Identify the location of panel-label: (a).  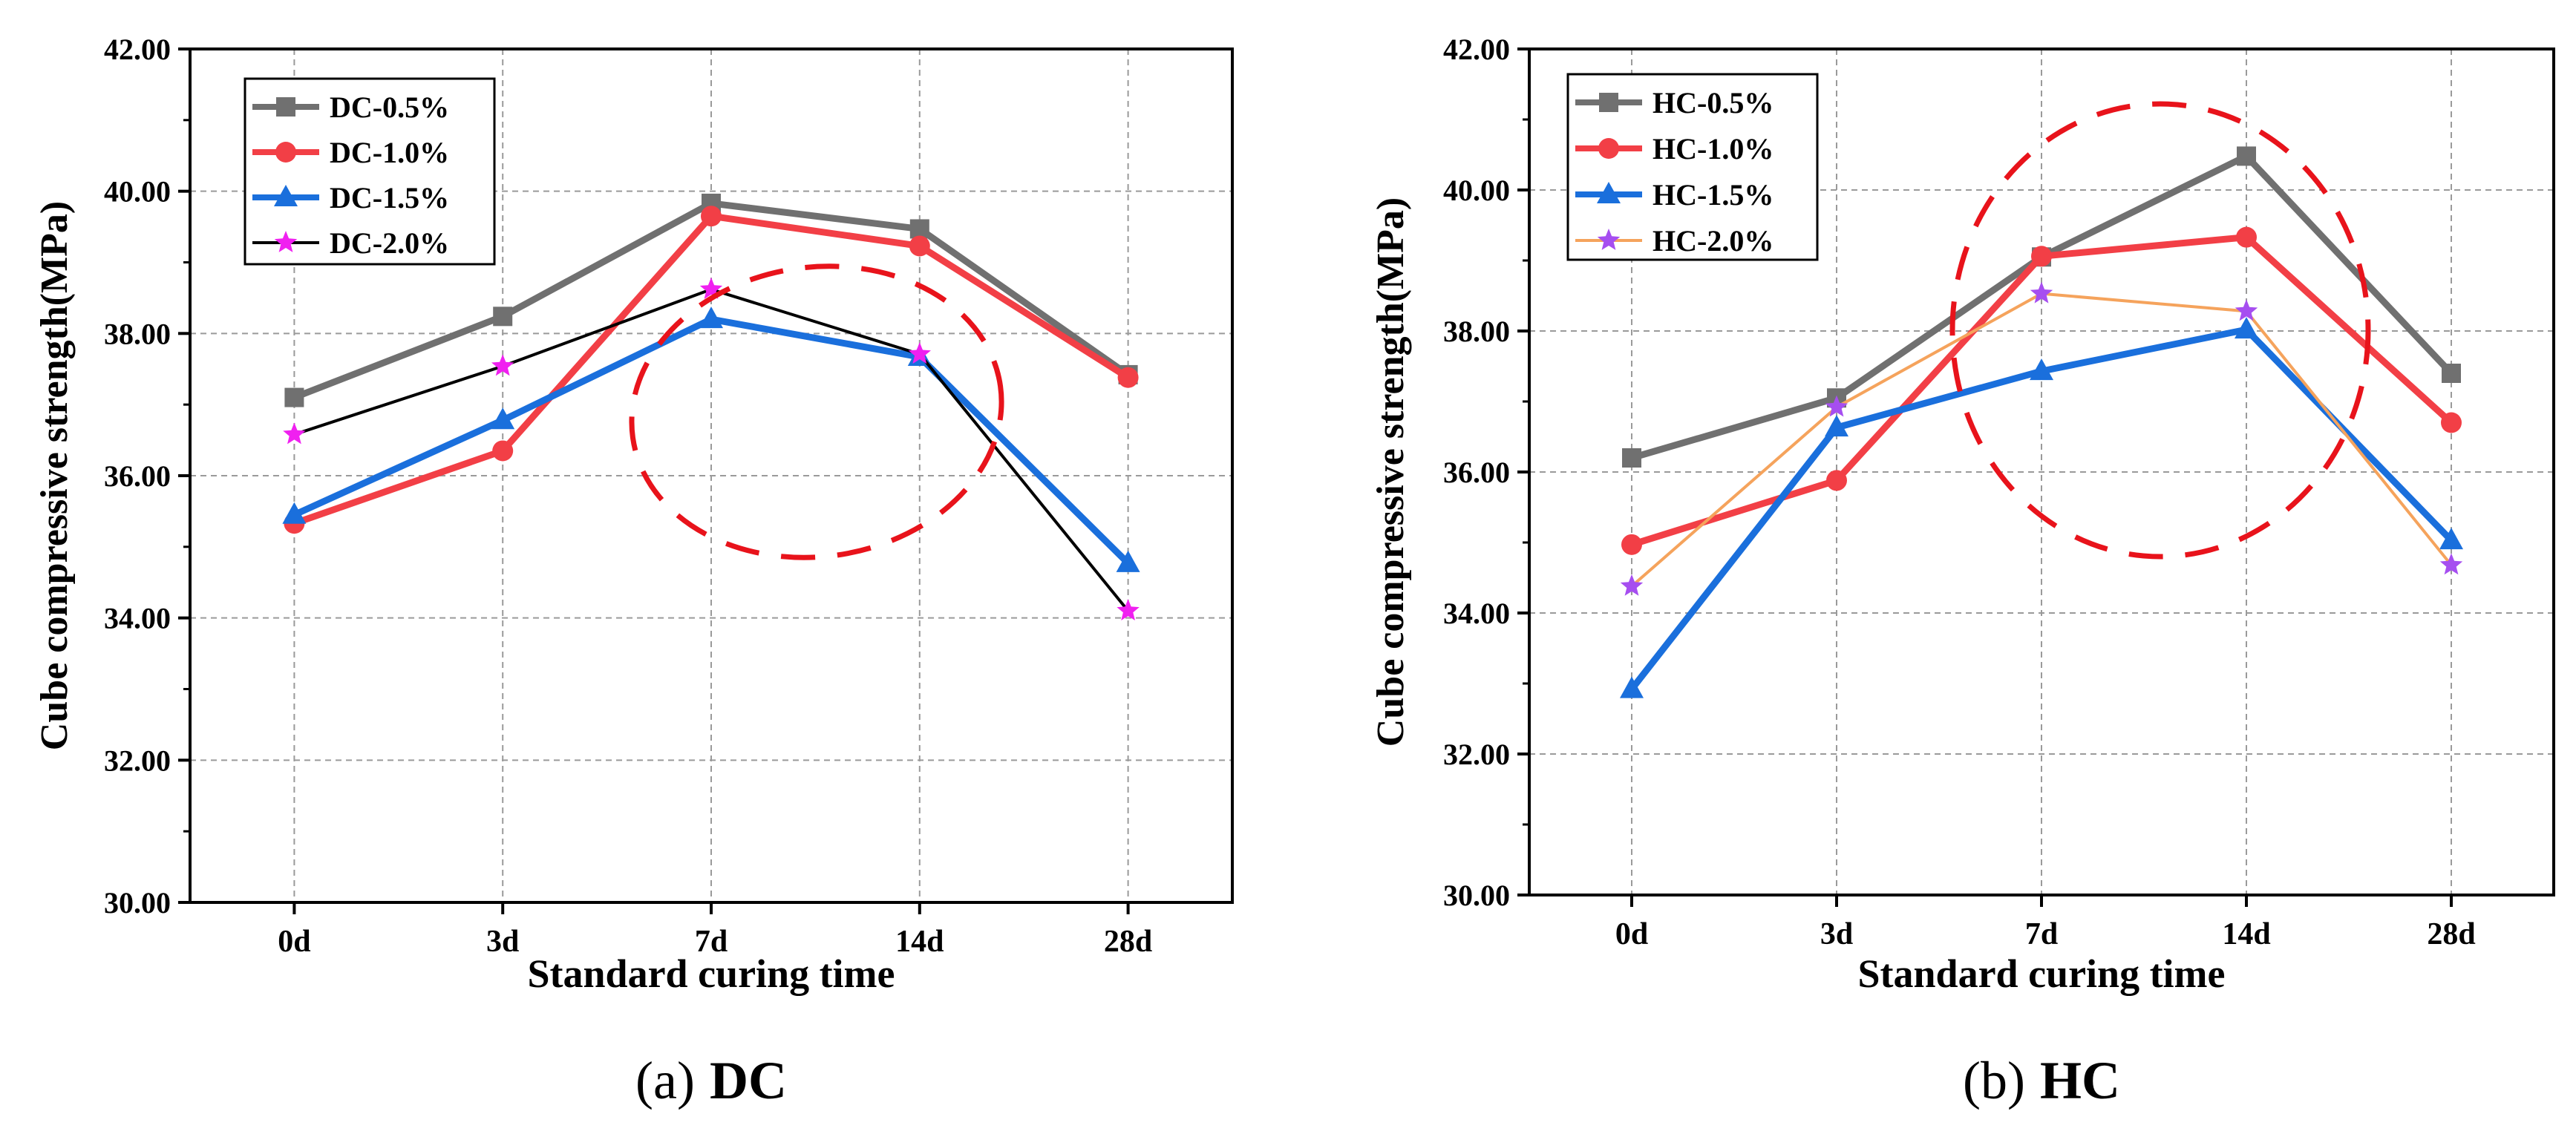
(665, 1080).